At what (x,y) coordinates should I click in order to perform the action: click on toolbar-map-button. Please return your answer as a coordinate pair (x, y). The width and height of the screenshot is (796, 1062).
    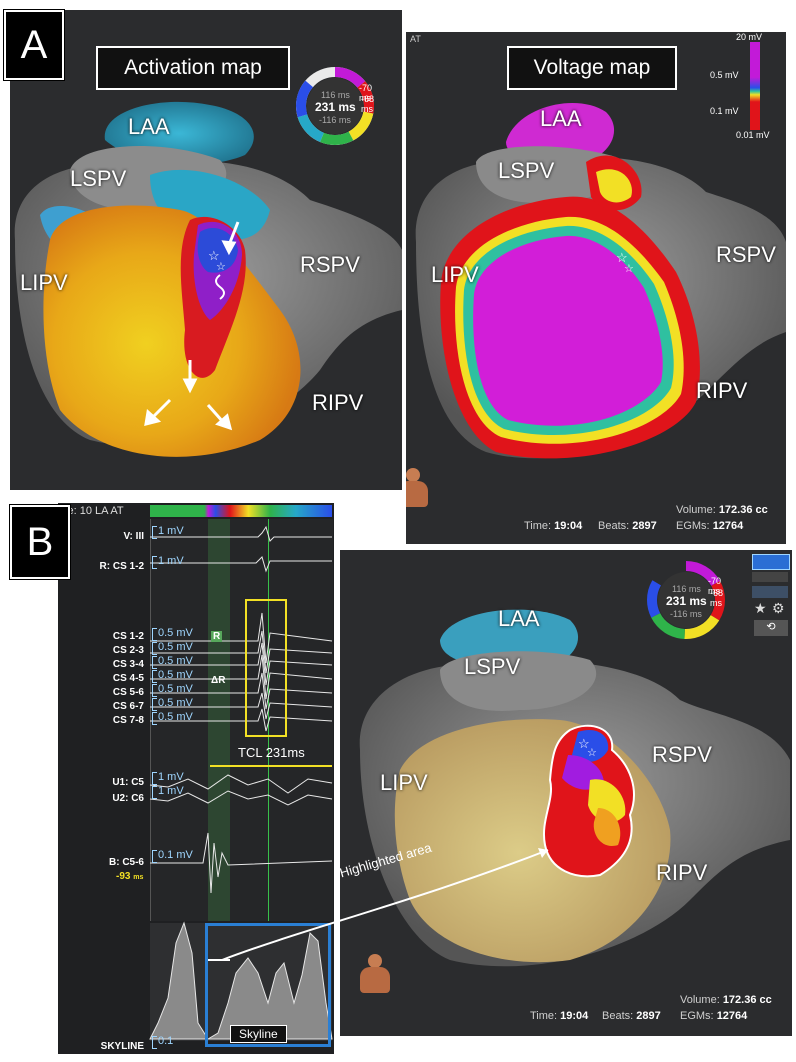
    Looking at the image, I should click on (771, 562).